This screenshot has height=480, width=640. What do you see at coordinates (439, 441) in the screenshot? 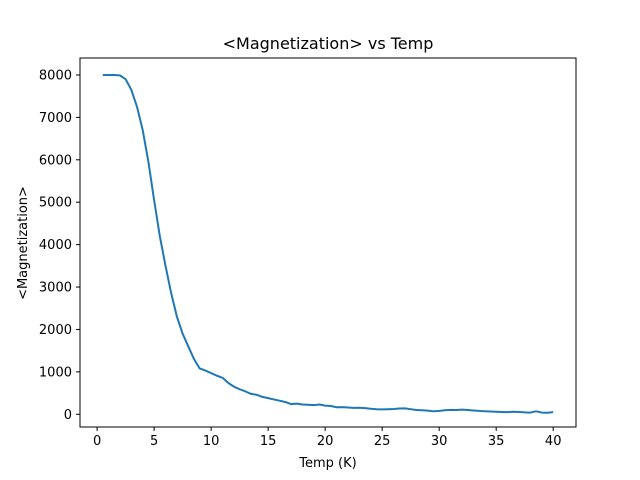
I see `x-tick-label: 30` at bounding box center [439, 441].